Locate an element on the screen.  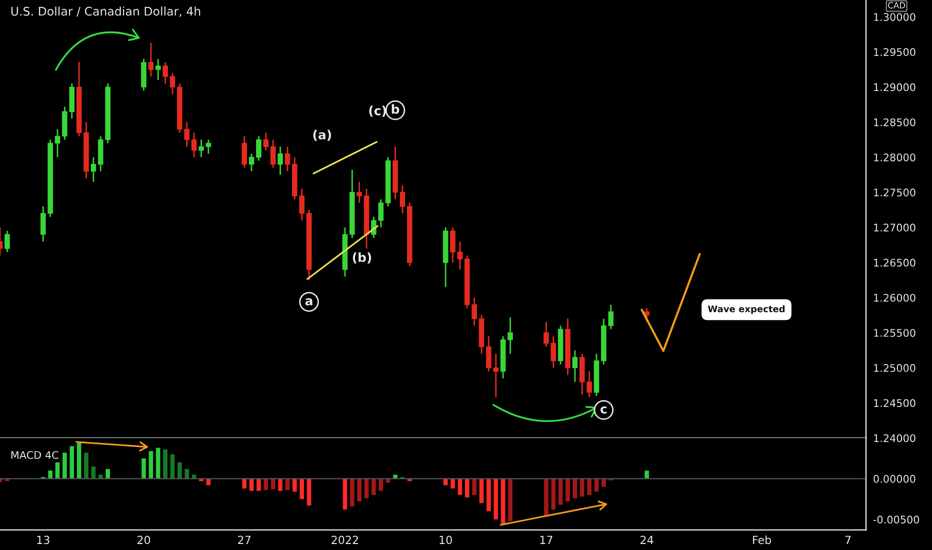
annotation: c is located at coordinates (603, 410).